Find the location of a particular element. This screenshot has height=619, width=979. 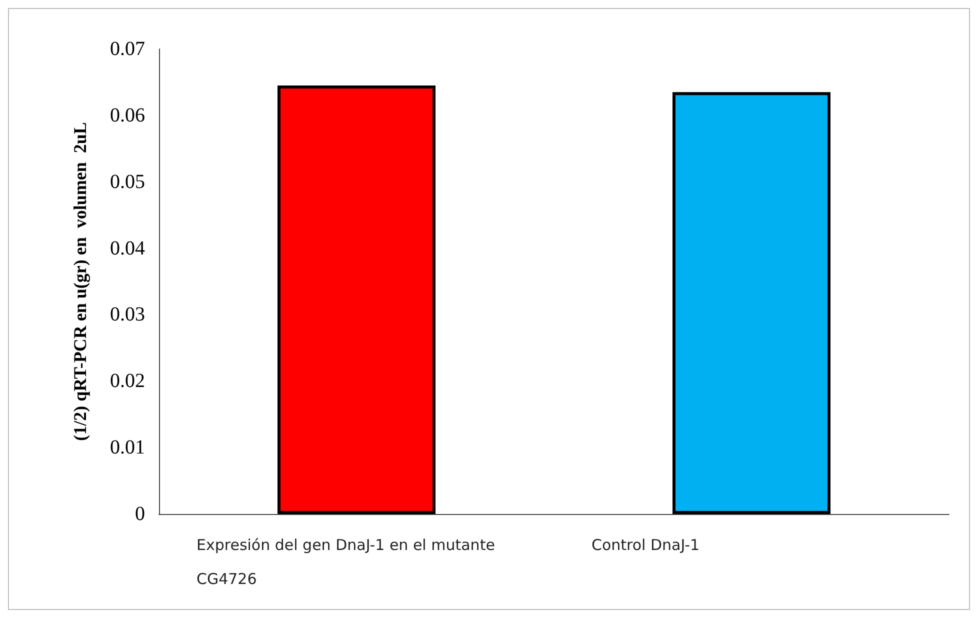

y-tick-label: 0.01 is located at coordinates (127, 447).